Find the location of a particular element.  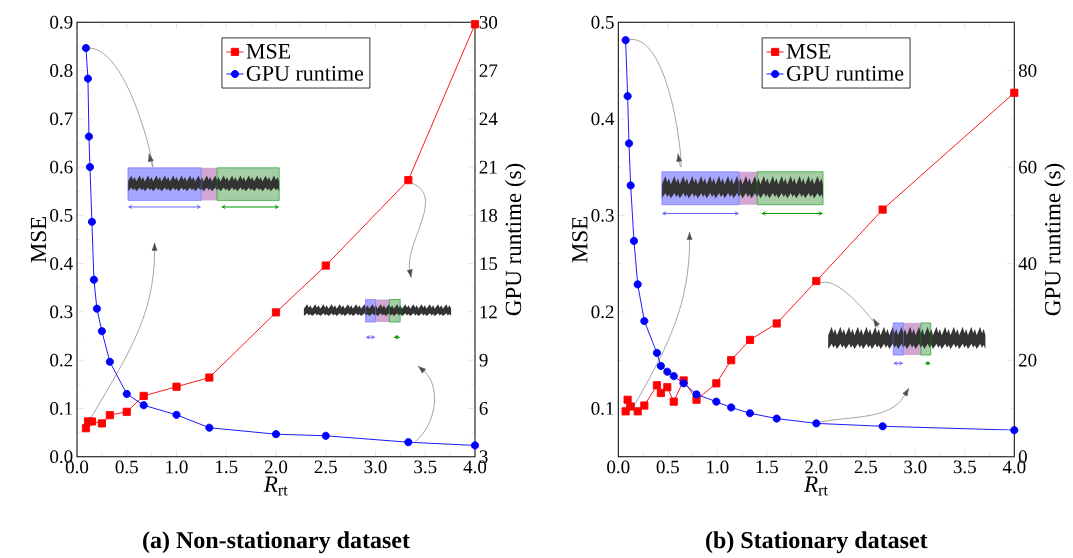

y2-tick-label: 12 is located at coordinates (488, 312).